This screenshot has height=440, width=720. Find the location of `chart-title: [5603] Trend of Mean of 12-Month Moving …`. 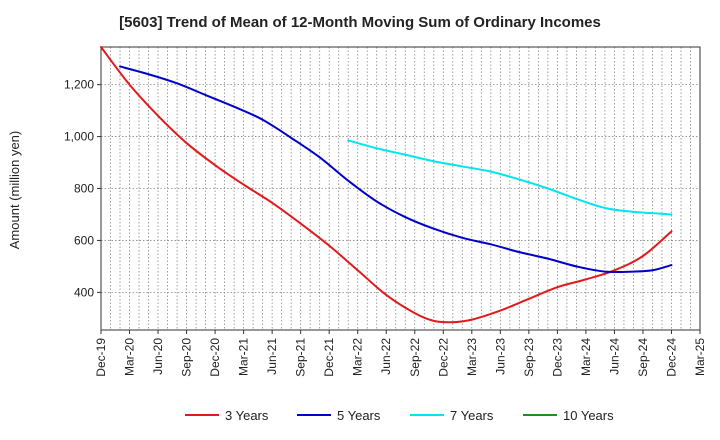

chart-title: [5603] Trend of Mean of 12-Month Moving … is located at coordinates (360, 22).